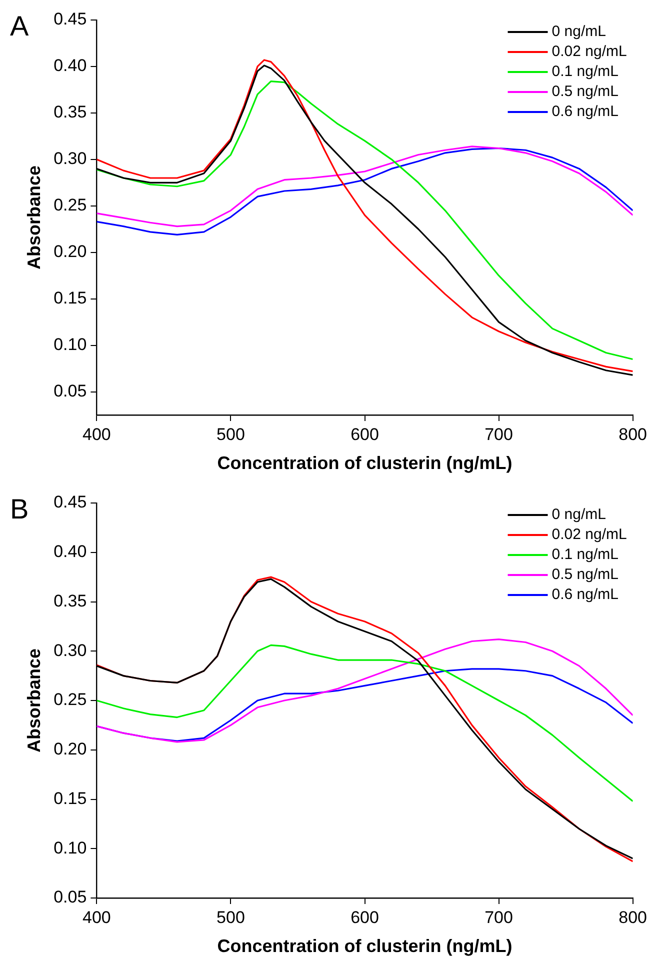  Describe the element at coordinates (19, 509) in the screenshot. I see `chart-title: B` at that location.